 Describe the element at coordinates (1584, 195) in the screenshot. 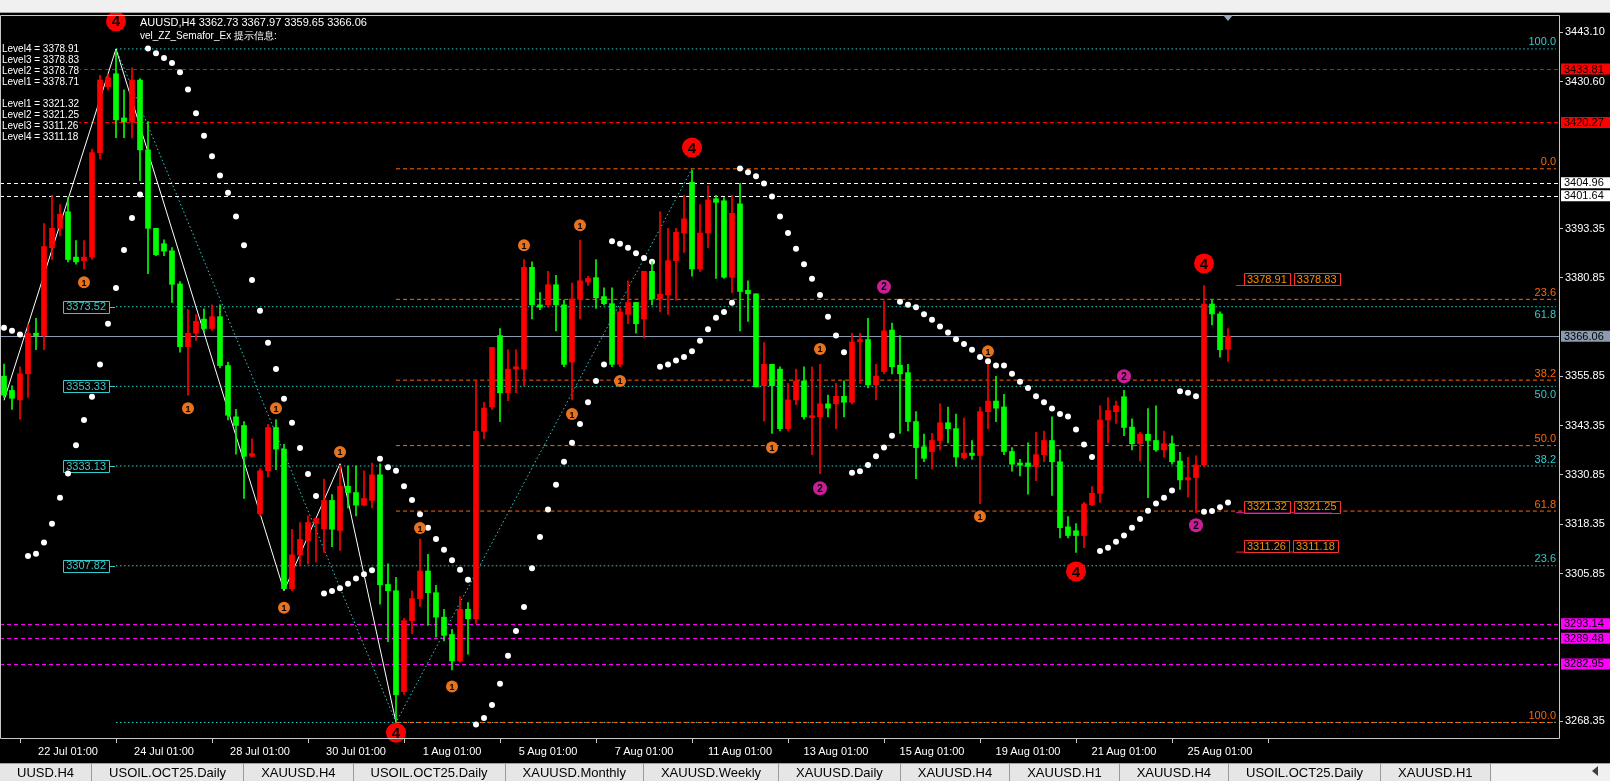

I see `ref-line-label: 3401.64` at that location.